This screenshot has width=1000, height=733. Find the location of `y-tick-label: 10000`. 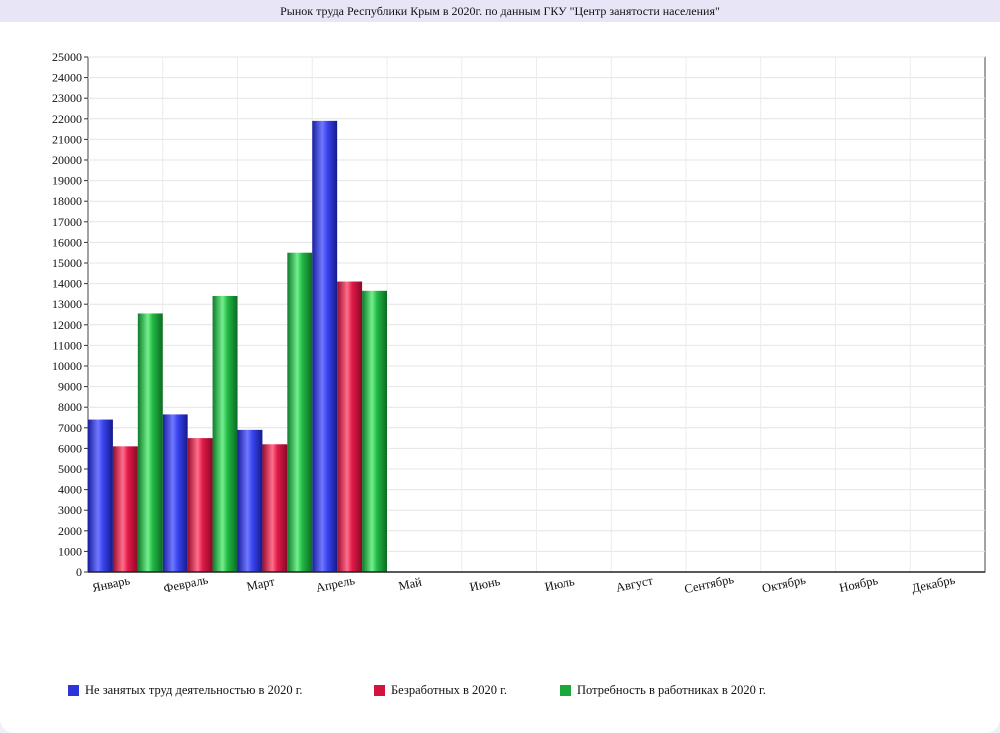

y-tick-label: 10000 is located at coordinates (67, 366).